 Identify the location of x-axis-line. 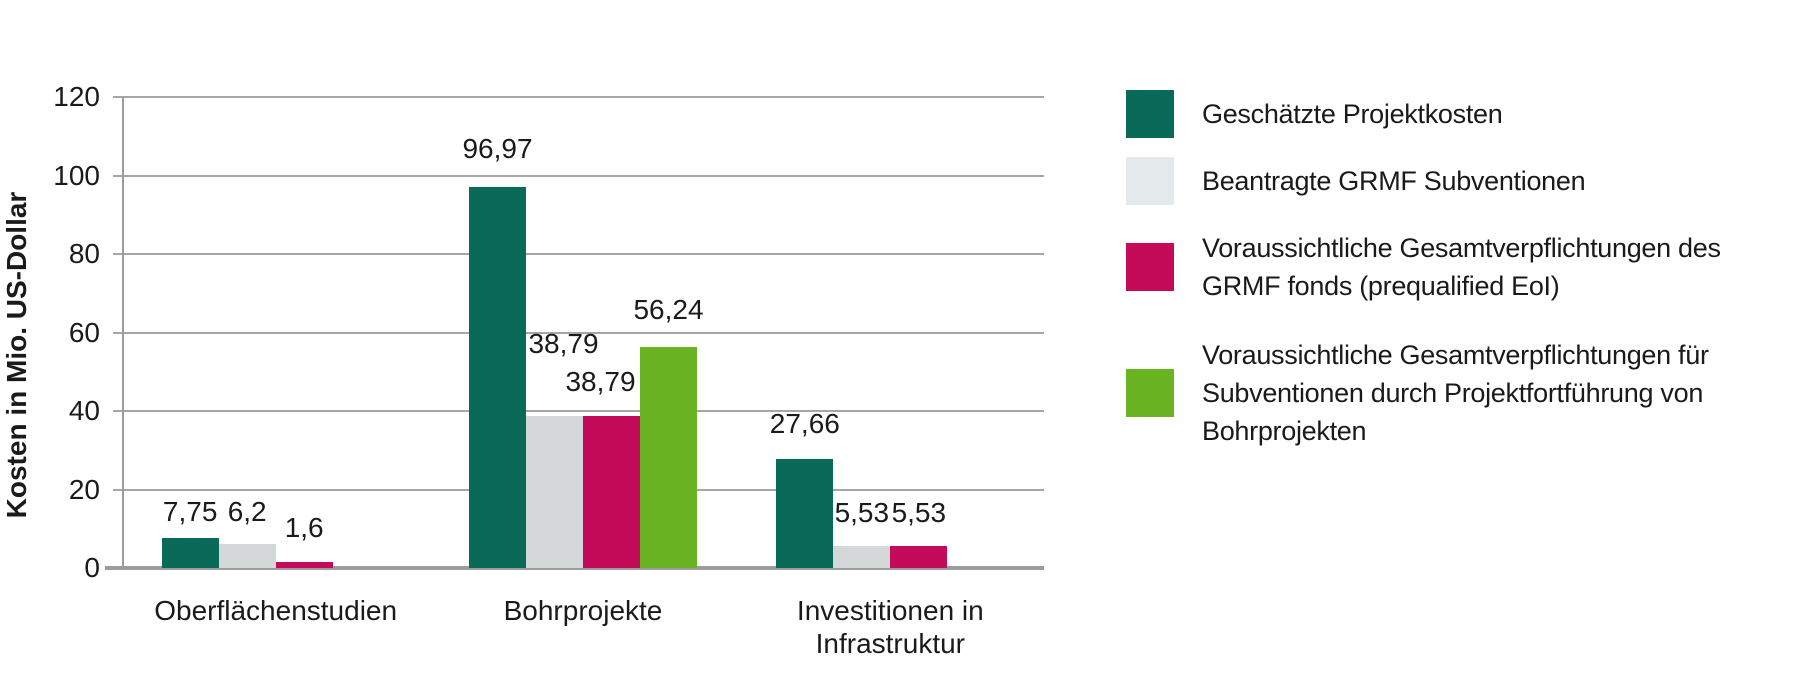
(574, 568).